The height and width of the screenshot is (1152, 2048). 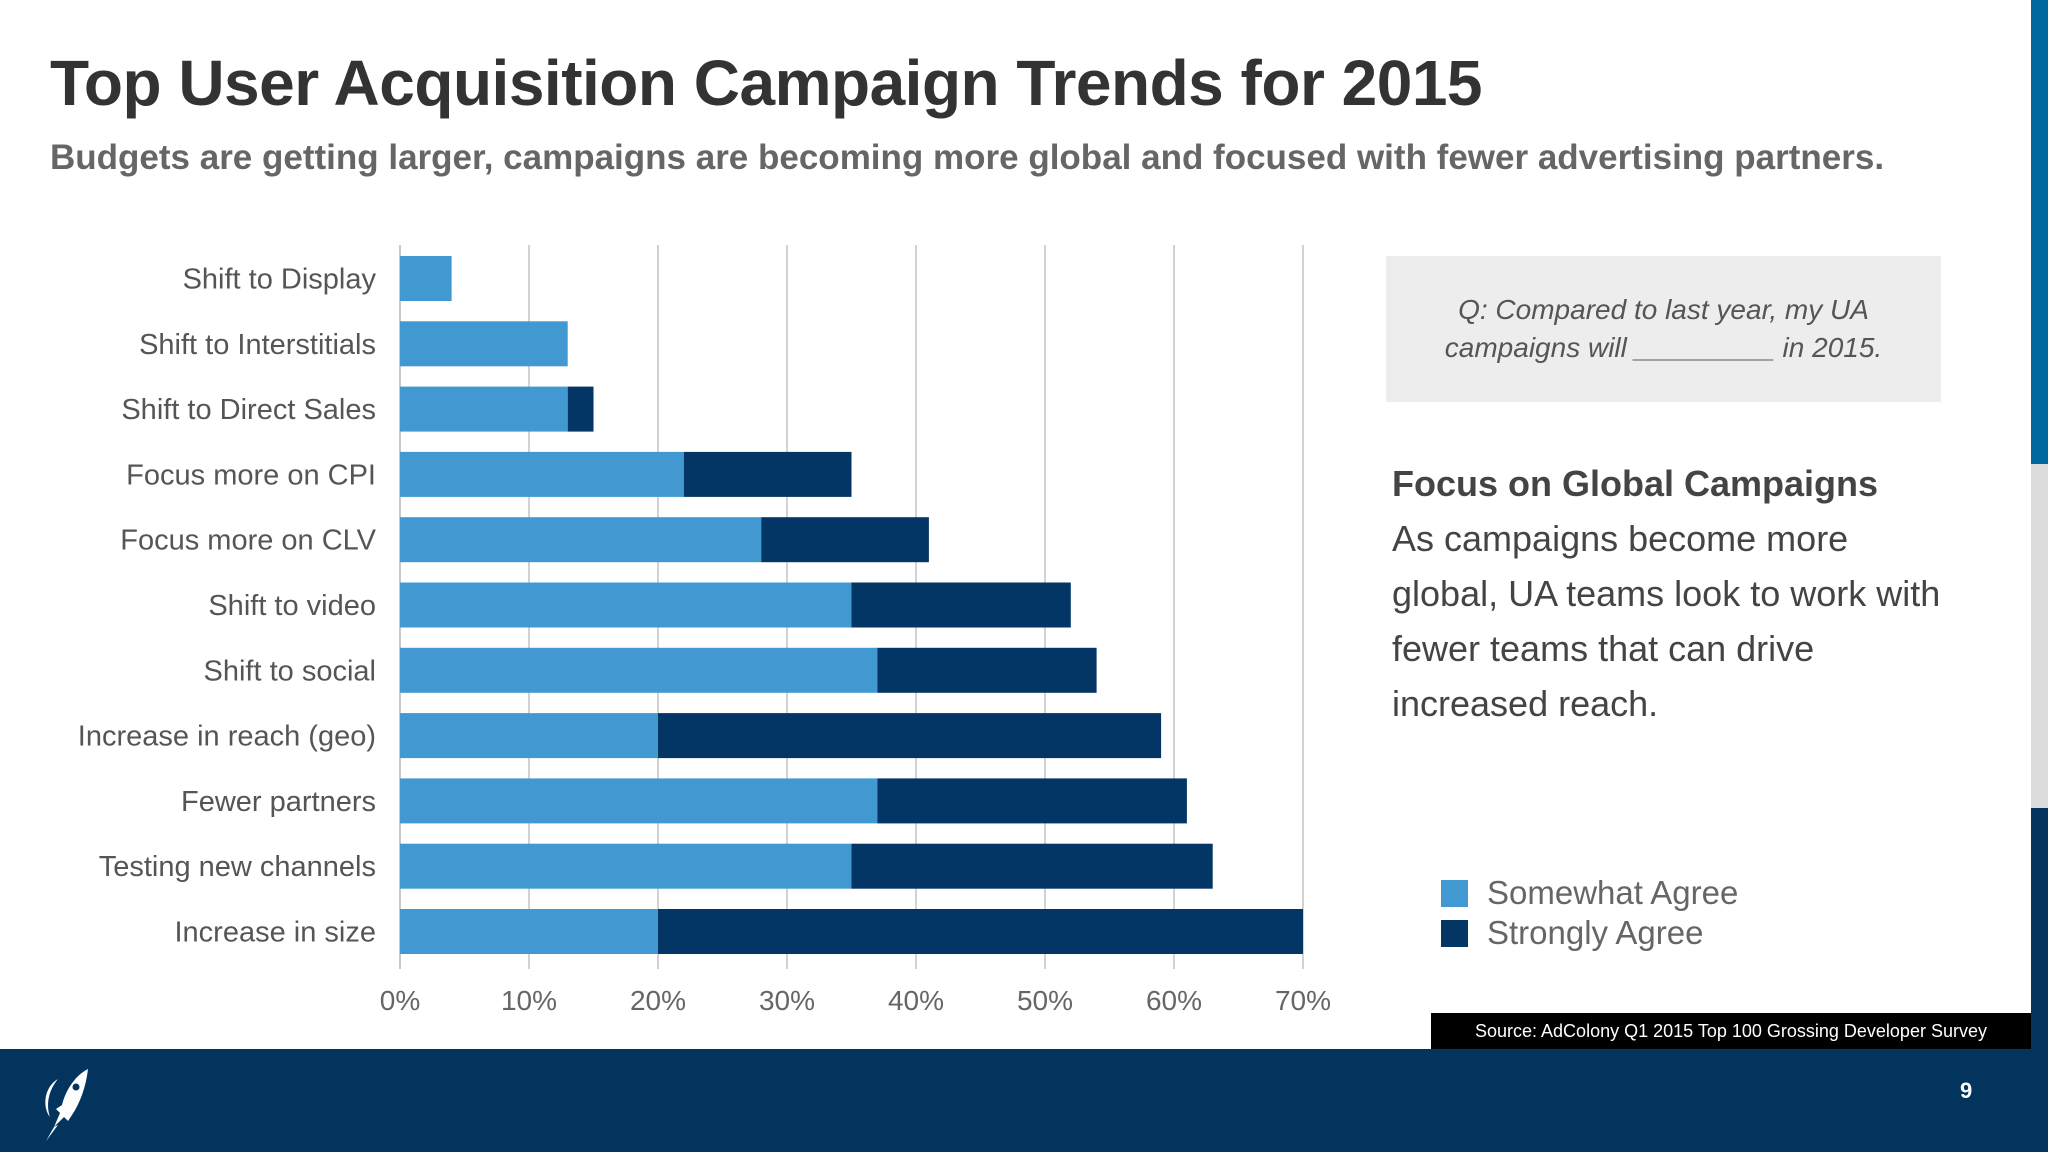 I want to click on x-tick-label: 50%, so click(x=1045, y=1000).